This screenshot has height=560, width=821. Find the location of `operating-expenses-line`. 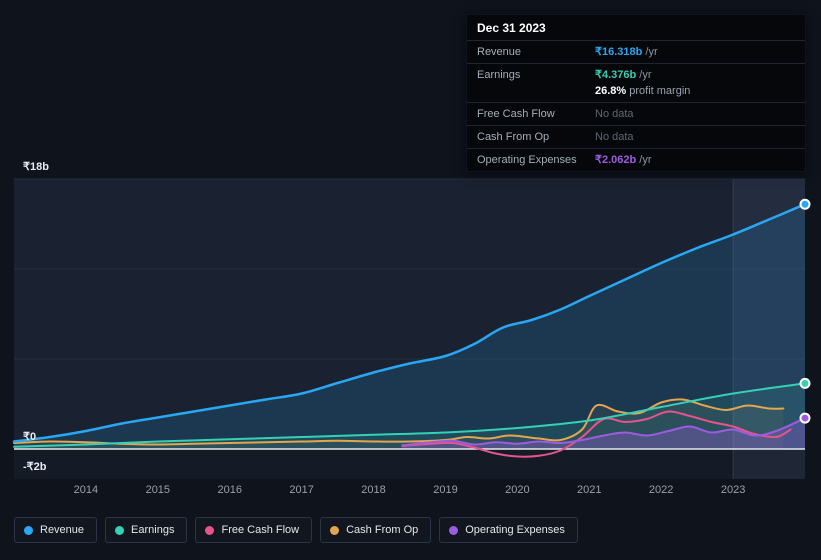

operating-expenses-line is located at coordinates (603, 432).